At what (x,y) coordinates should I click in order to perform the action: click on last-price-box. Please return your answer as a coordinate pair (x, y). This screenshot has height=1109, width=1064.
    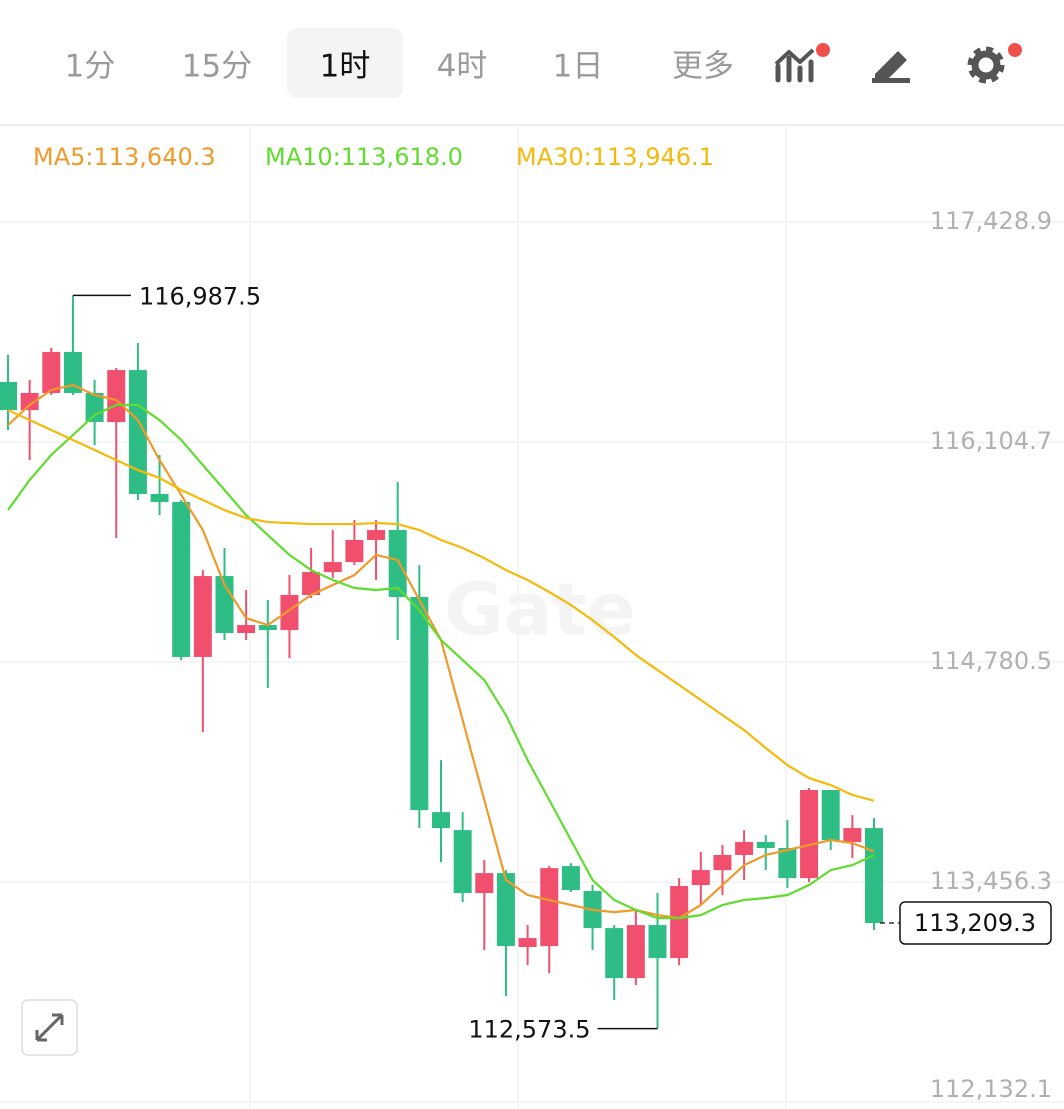
    Looking at the image, I should click on (975, 923).